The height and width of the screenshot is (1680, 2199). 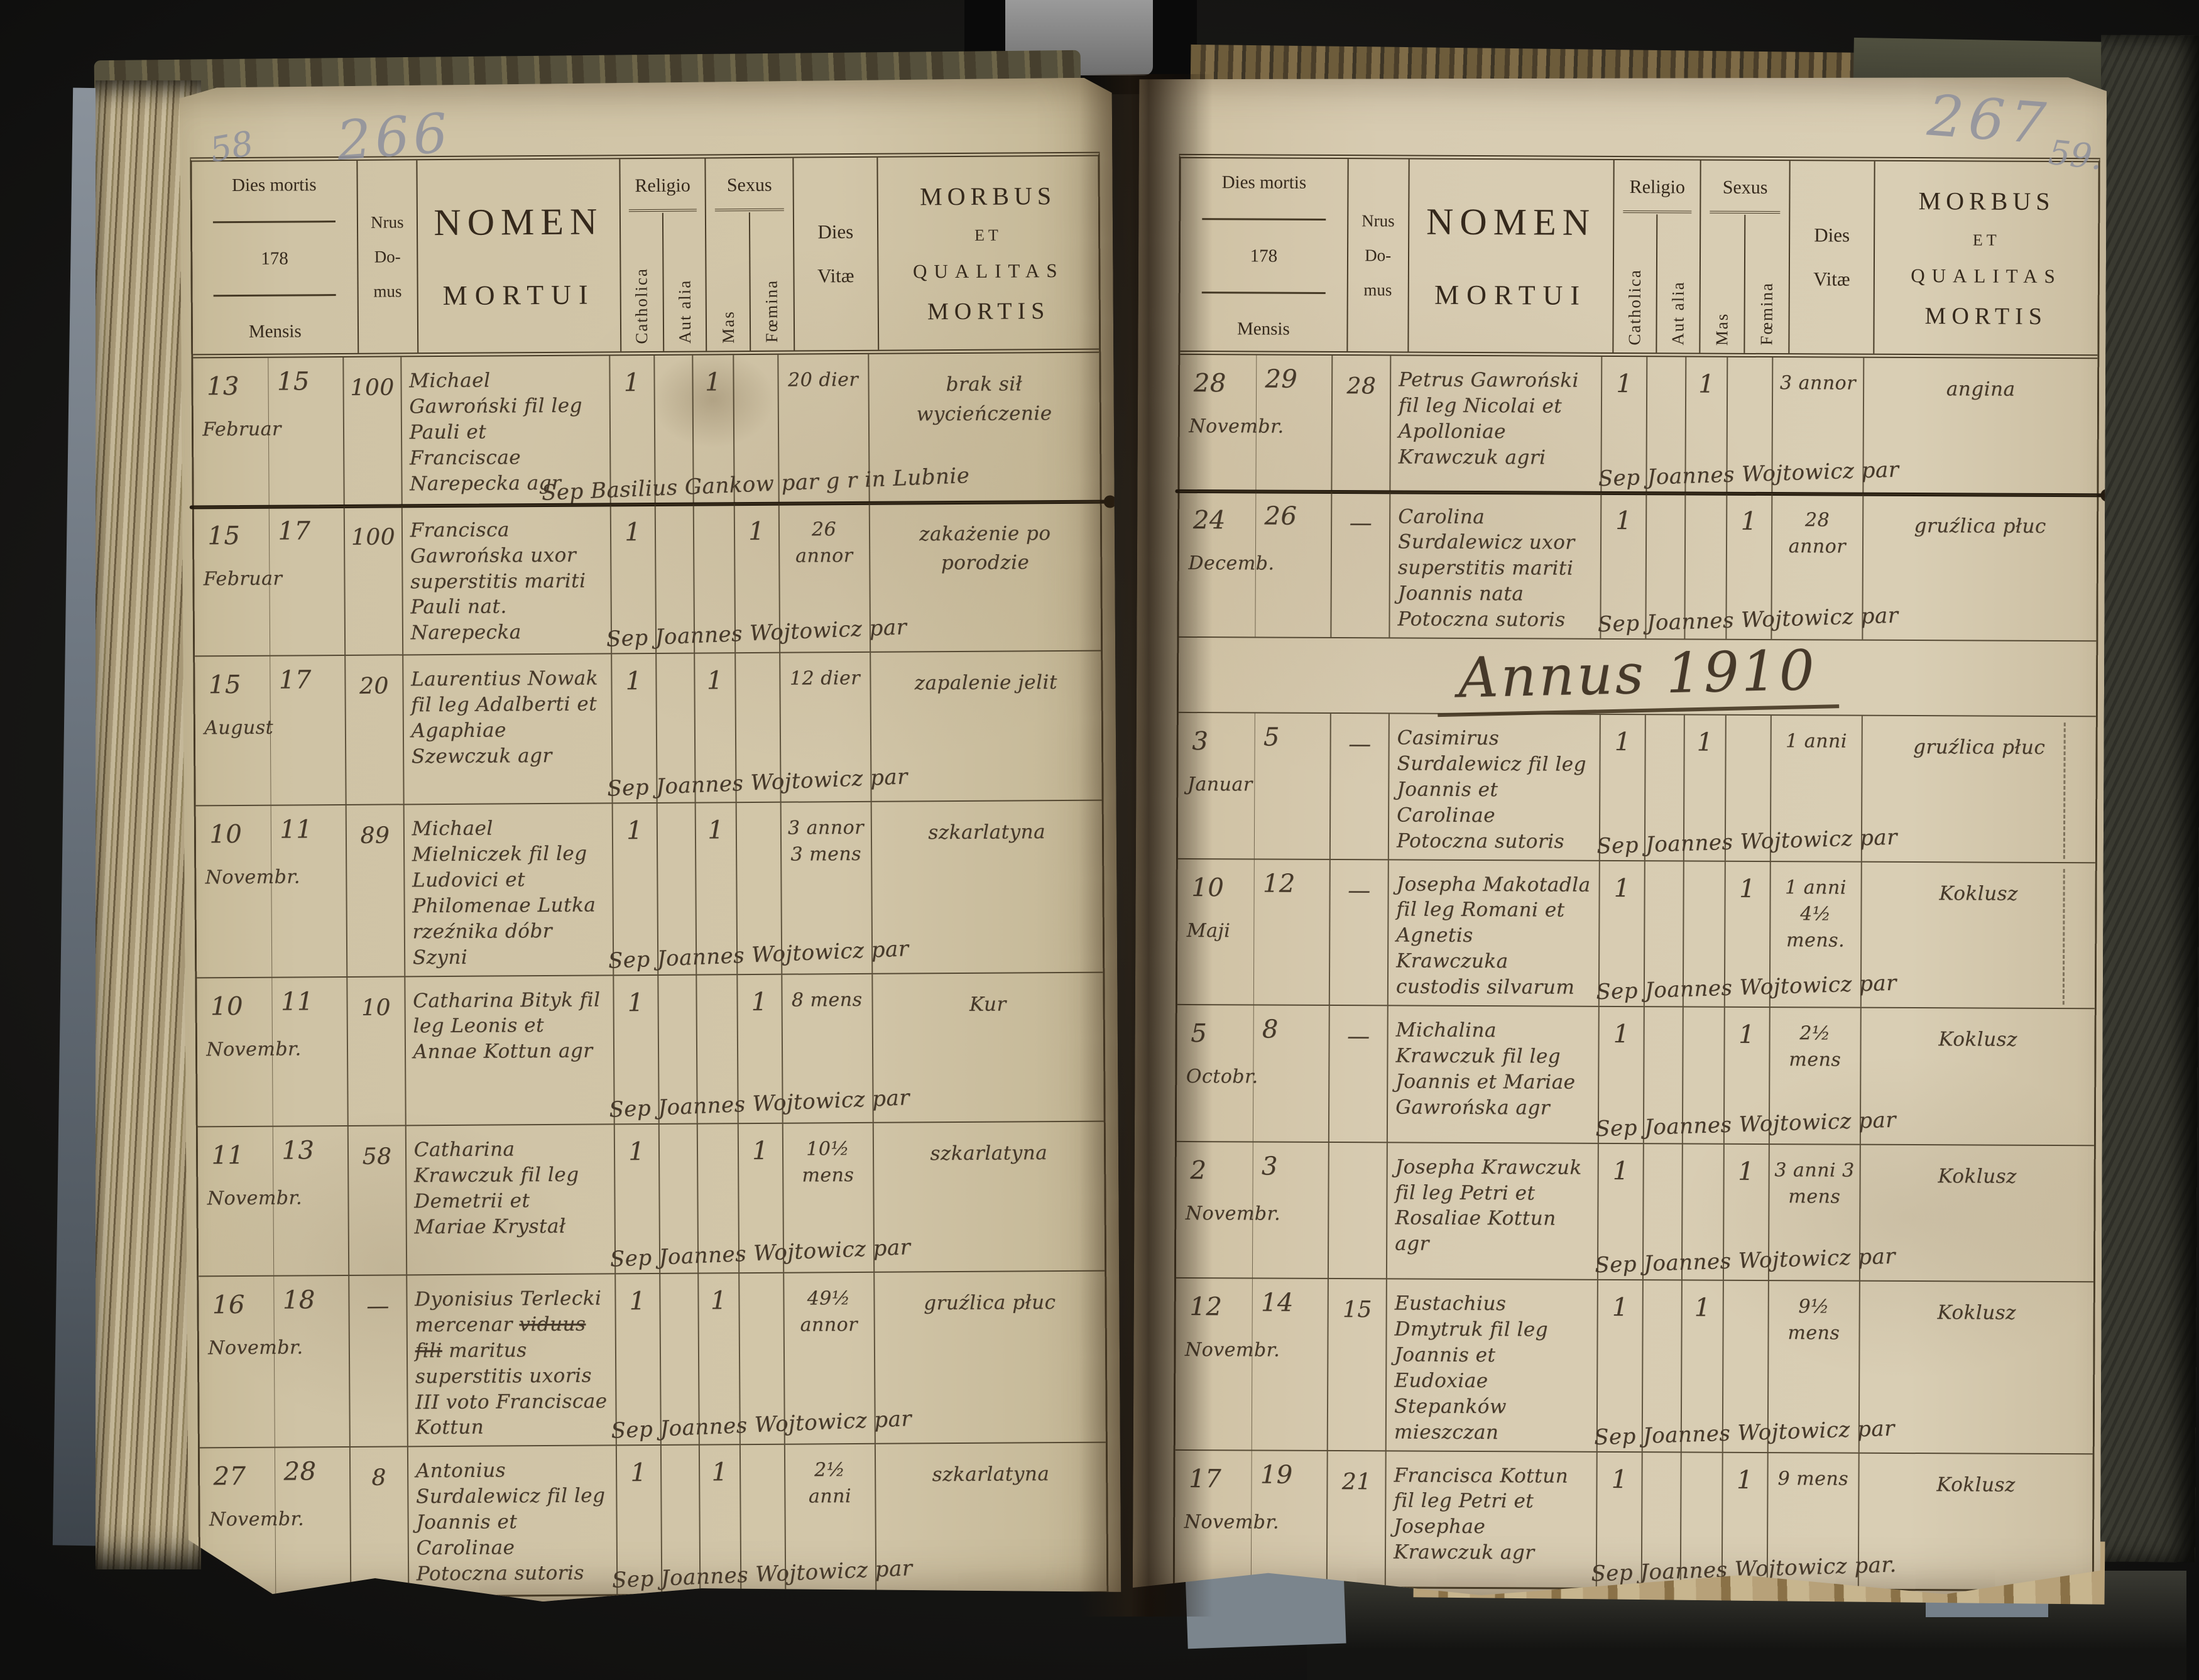 What do you see at coordinates (989, 1197) in the screenshot?
I see `cause-of-death-value: szkarlatyna` at bounding box center [989, 1197].